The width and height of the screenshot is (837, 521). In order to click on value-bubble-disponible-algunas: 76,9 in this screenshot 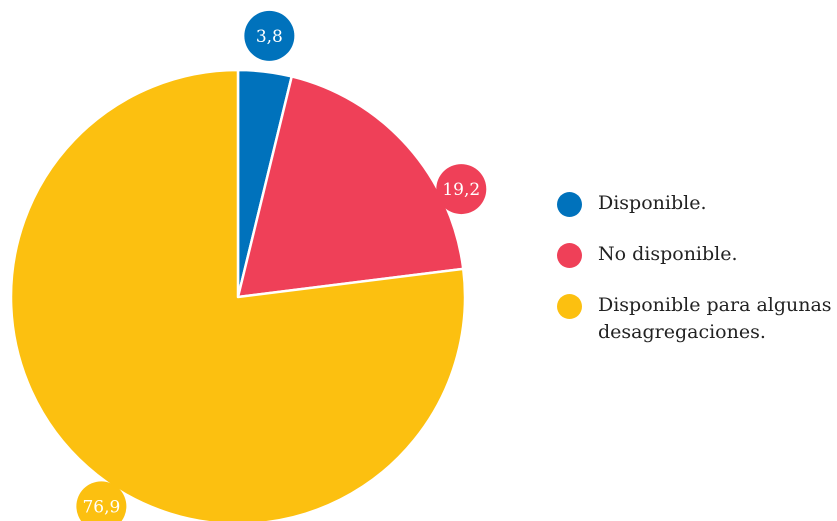, I will do `click(101, 501)`.